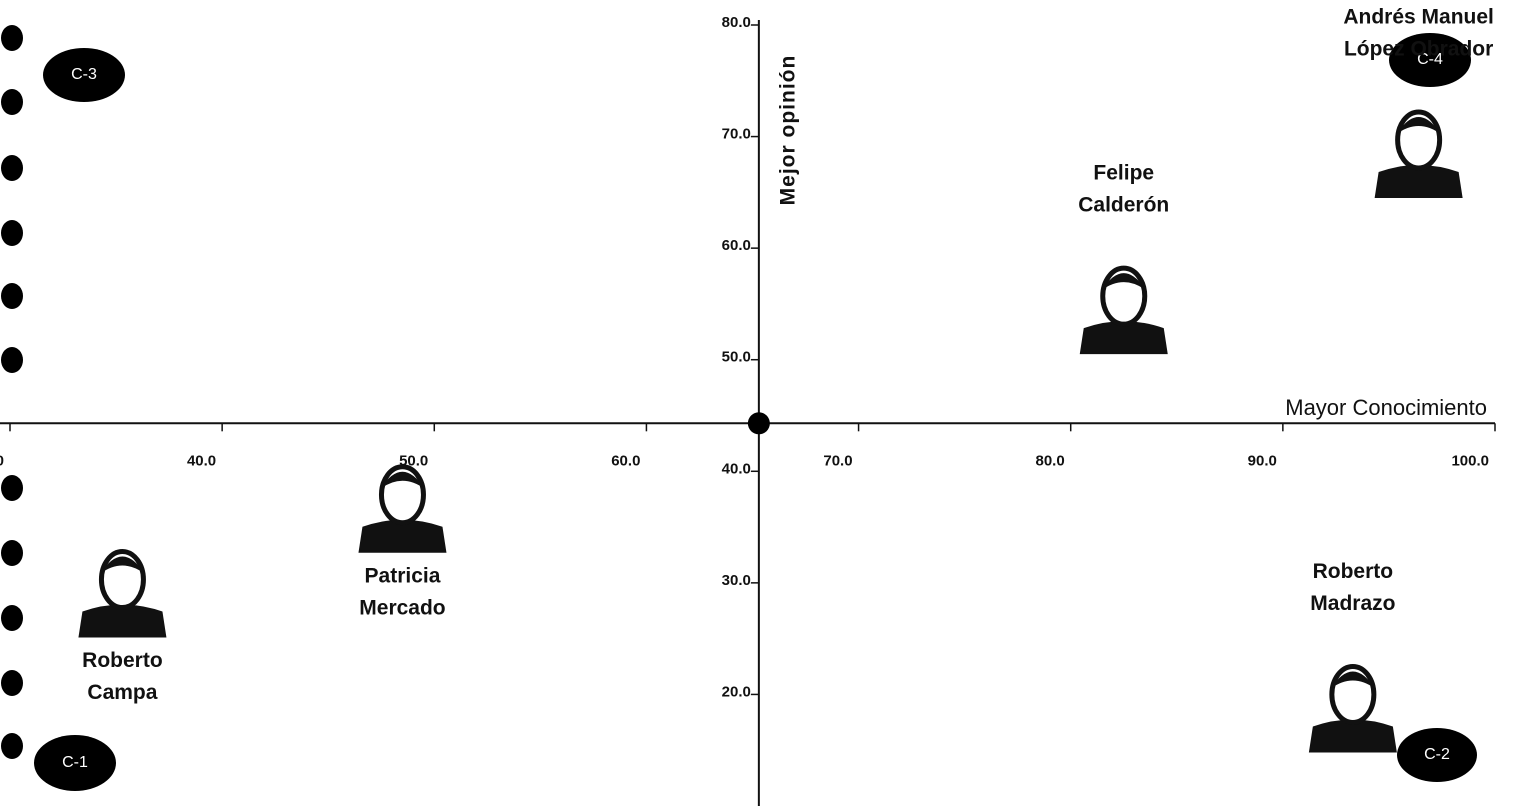 The width and height of the screenshot is (1531, 806). Describe the element at coordinates (12, 392) in the screenshot. I see `binding-holes` at that location.